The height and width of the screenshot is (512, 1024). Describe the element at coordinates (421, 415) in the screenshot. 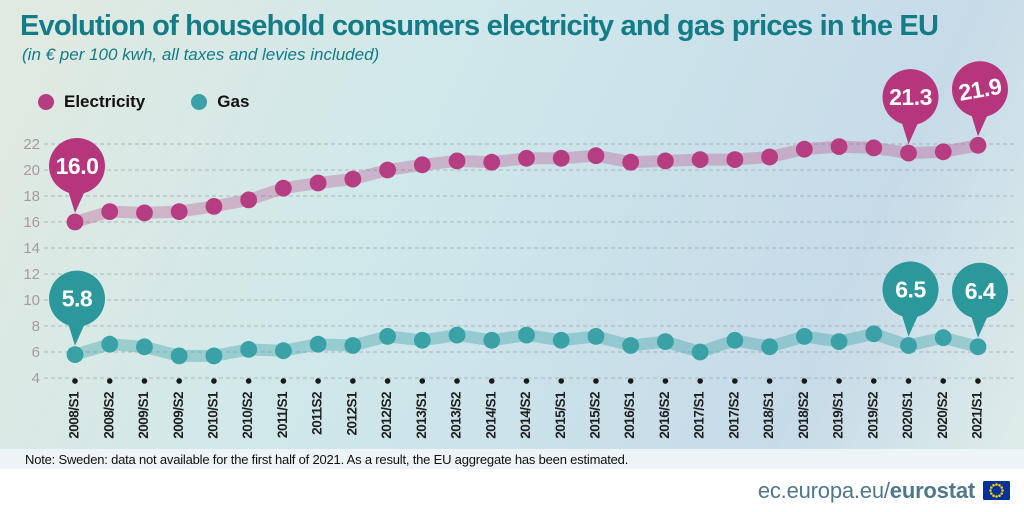

I see `x-axis-label: 2013/S1` at that location.